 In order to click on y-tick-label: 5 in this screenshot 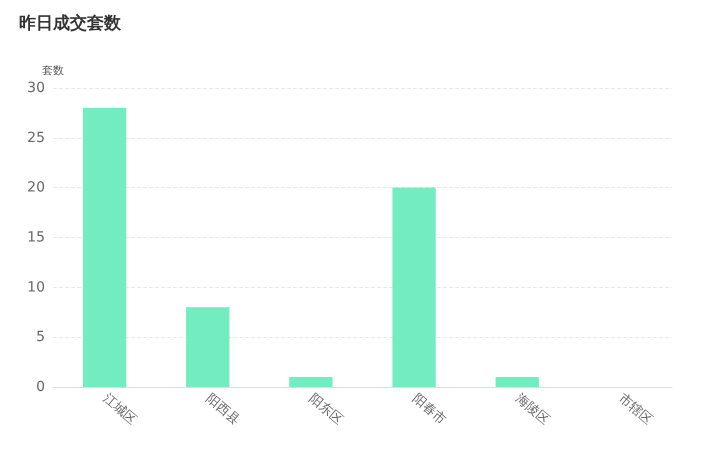, I will do `click(40, 337)`.